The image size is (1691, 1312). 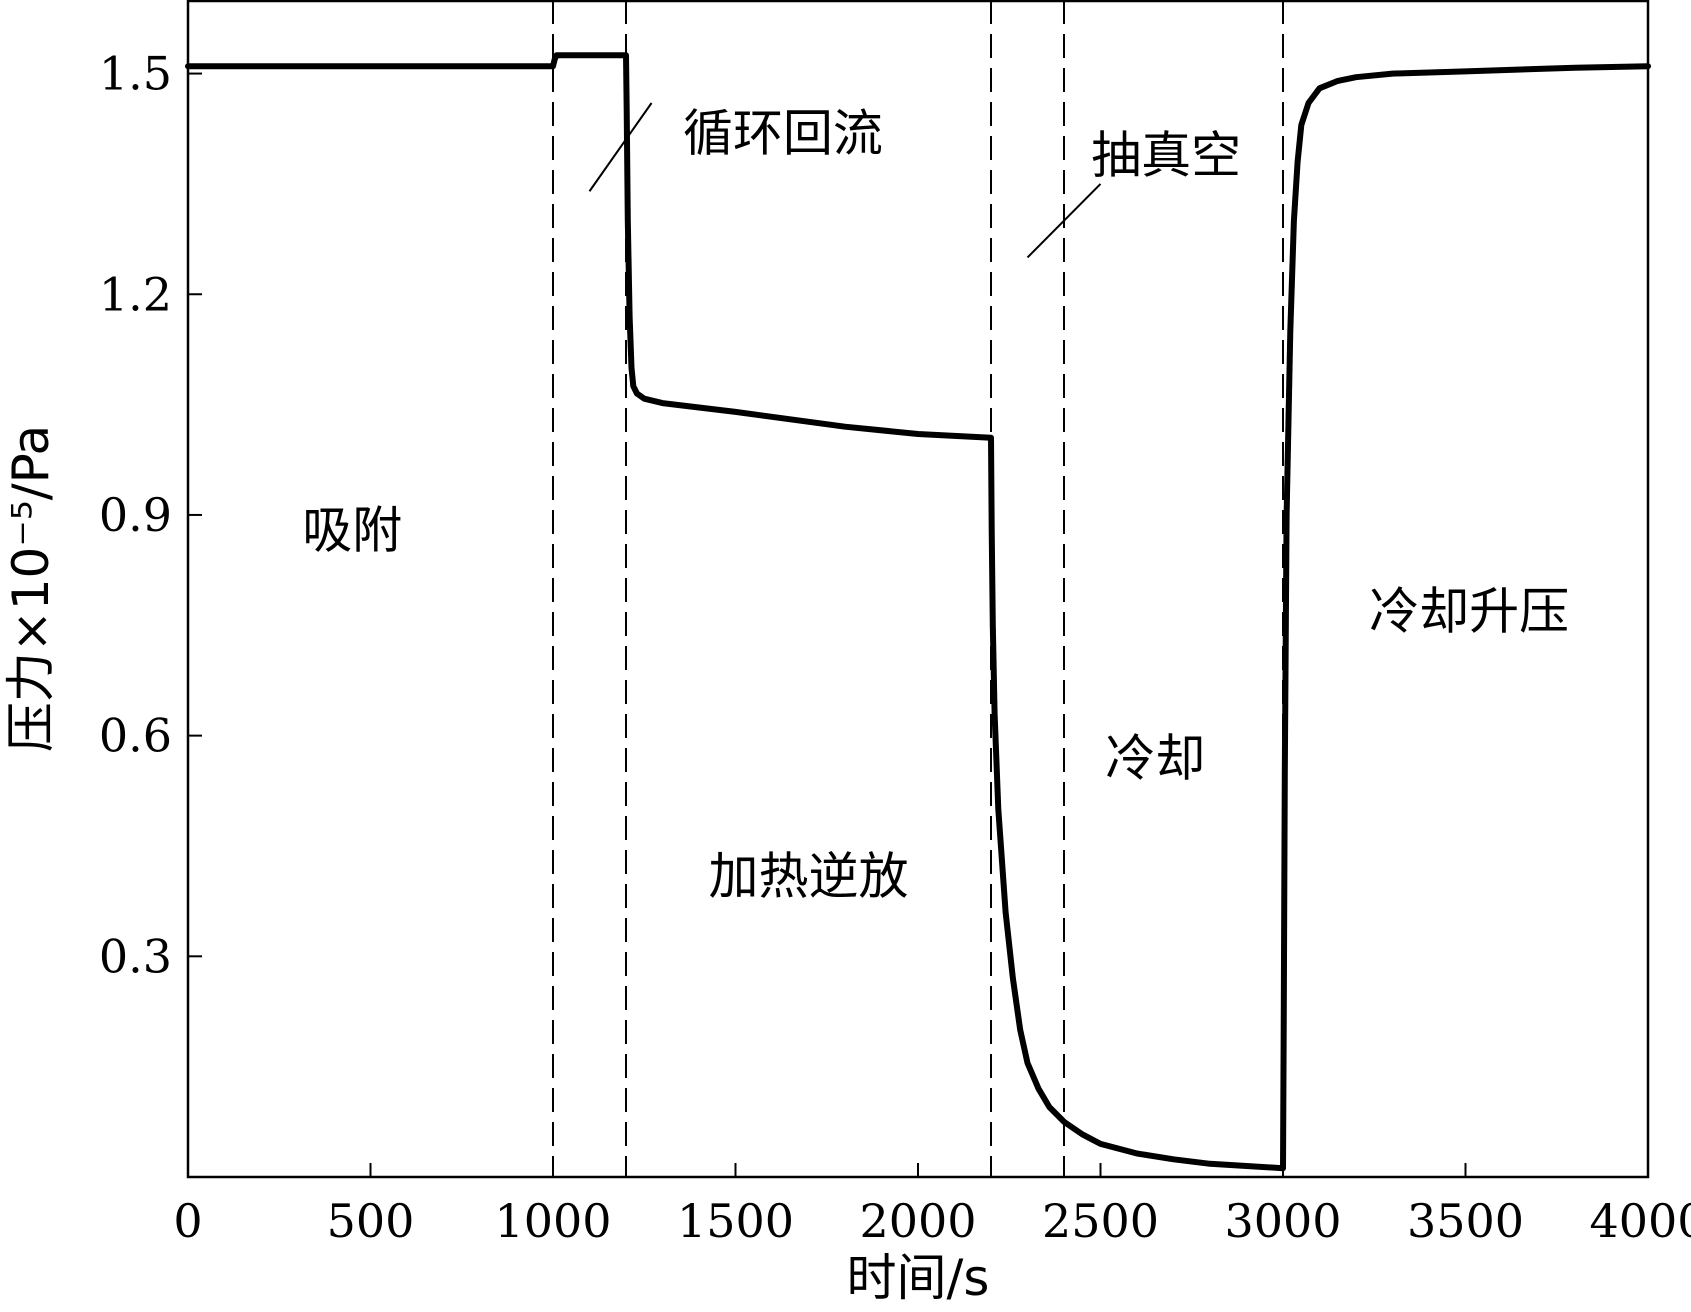 What do you see at coordinates (1465, 1221) in the screenshot?
I see `x-tick-label: 3500` at bounding box center [1465, 1221].